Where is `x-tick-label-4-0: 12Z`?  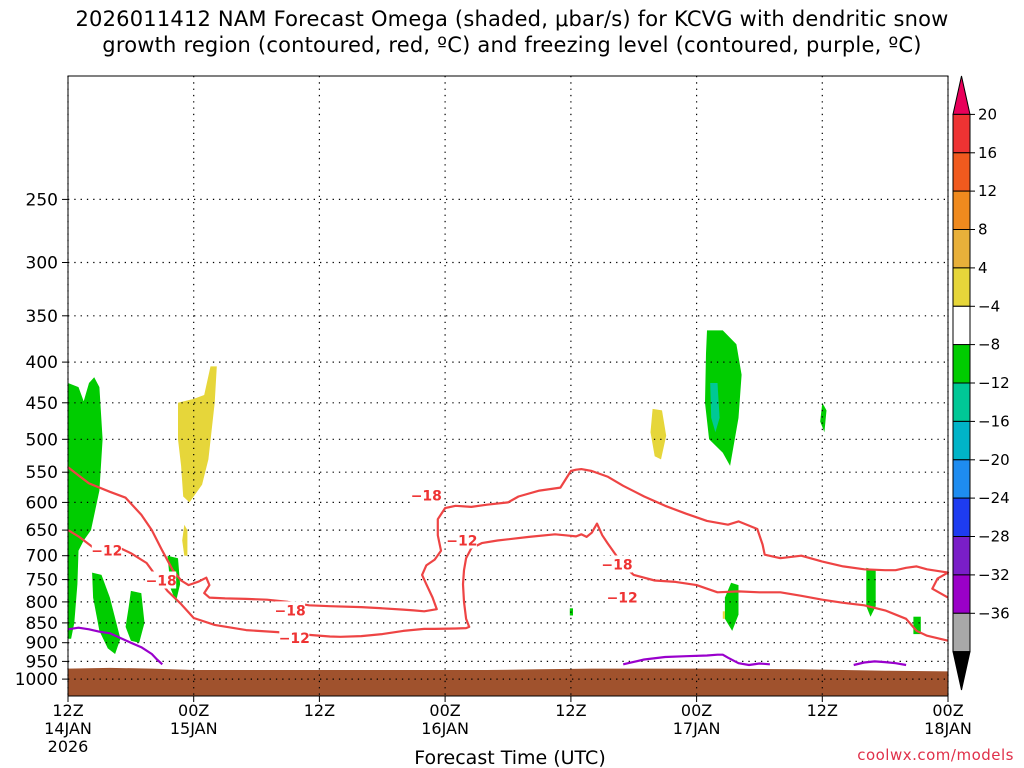 x-tick-label-4-0: 12Z is located at coordinates (570, 710).